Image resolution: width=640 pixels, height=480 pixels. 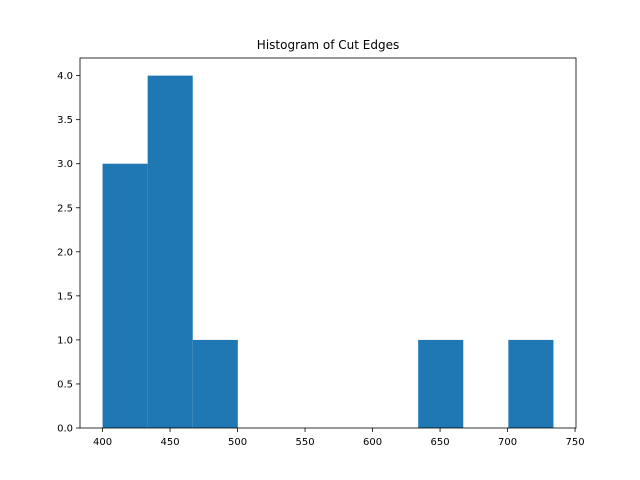 What do you see at coordinates (65, 208) in the screenshot?
I see `y-tick-label: 2.5` at bounding box center [65, 208].